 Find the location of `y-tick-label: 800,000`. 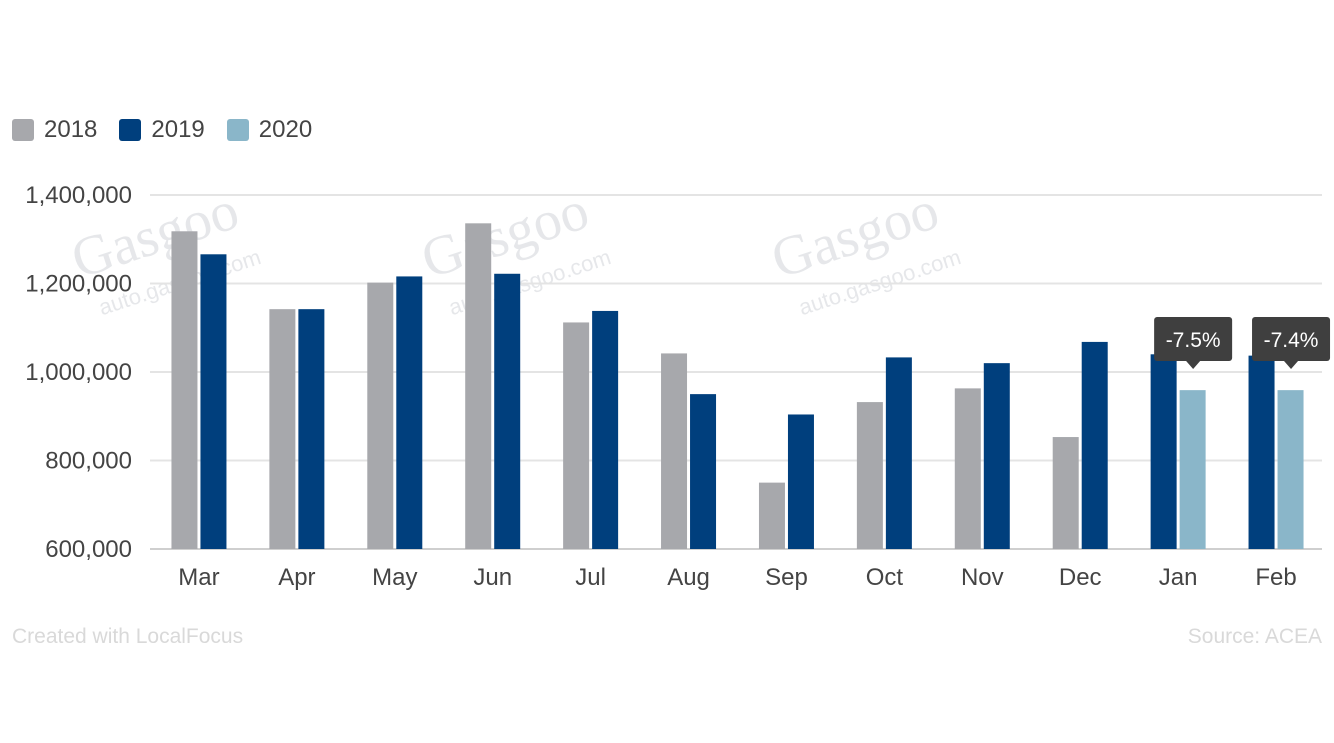

y-tick-label: 800,000 is located at coordinates (88, 461).